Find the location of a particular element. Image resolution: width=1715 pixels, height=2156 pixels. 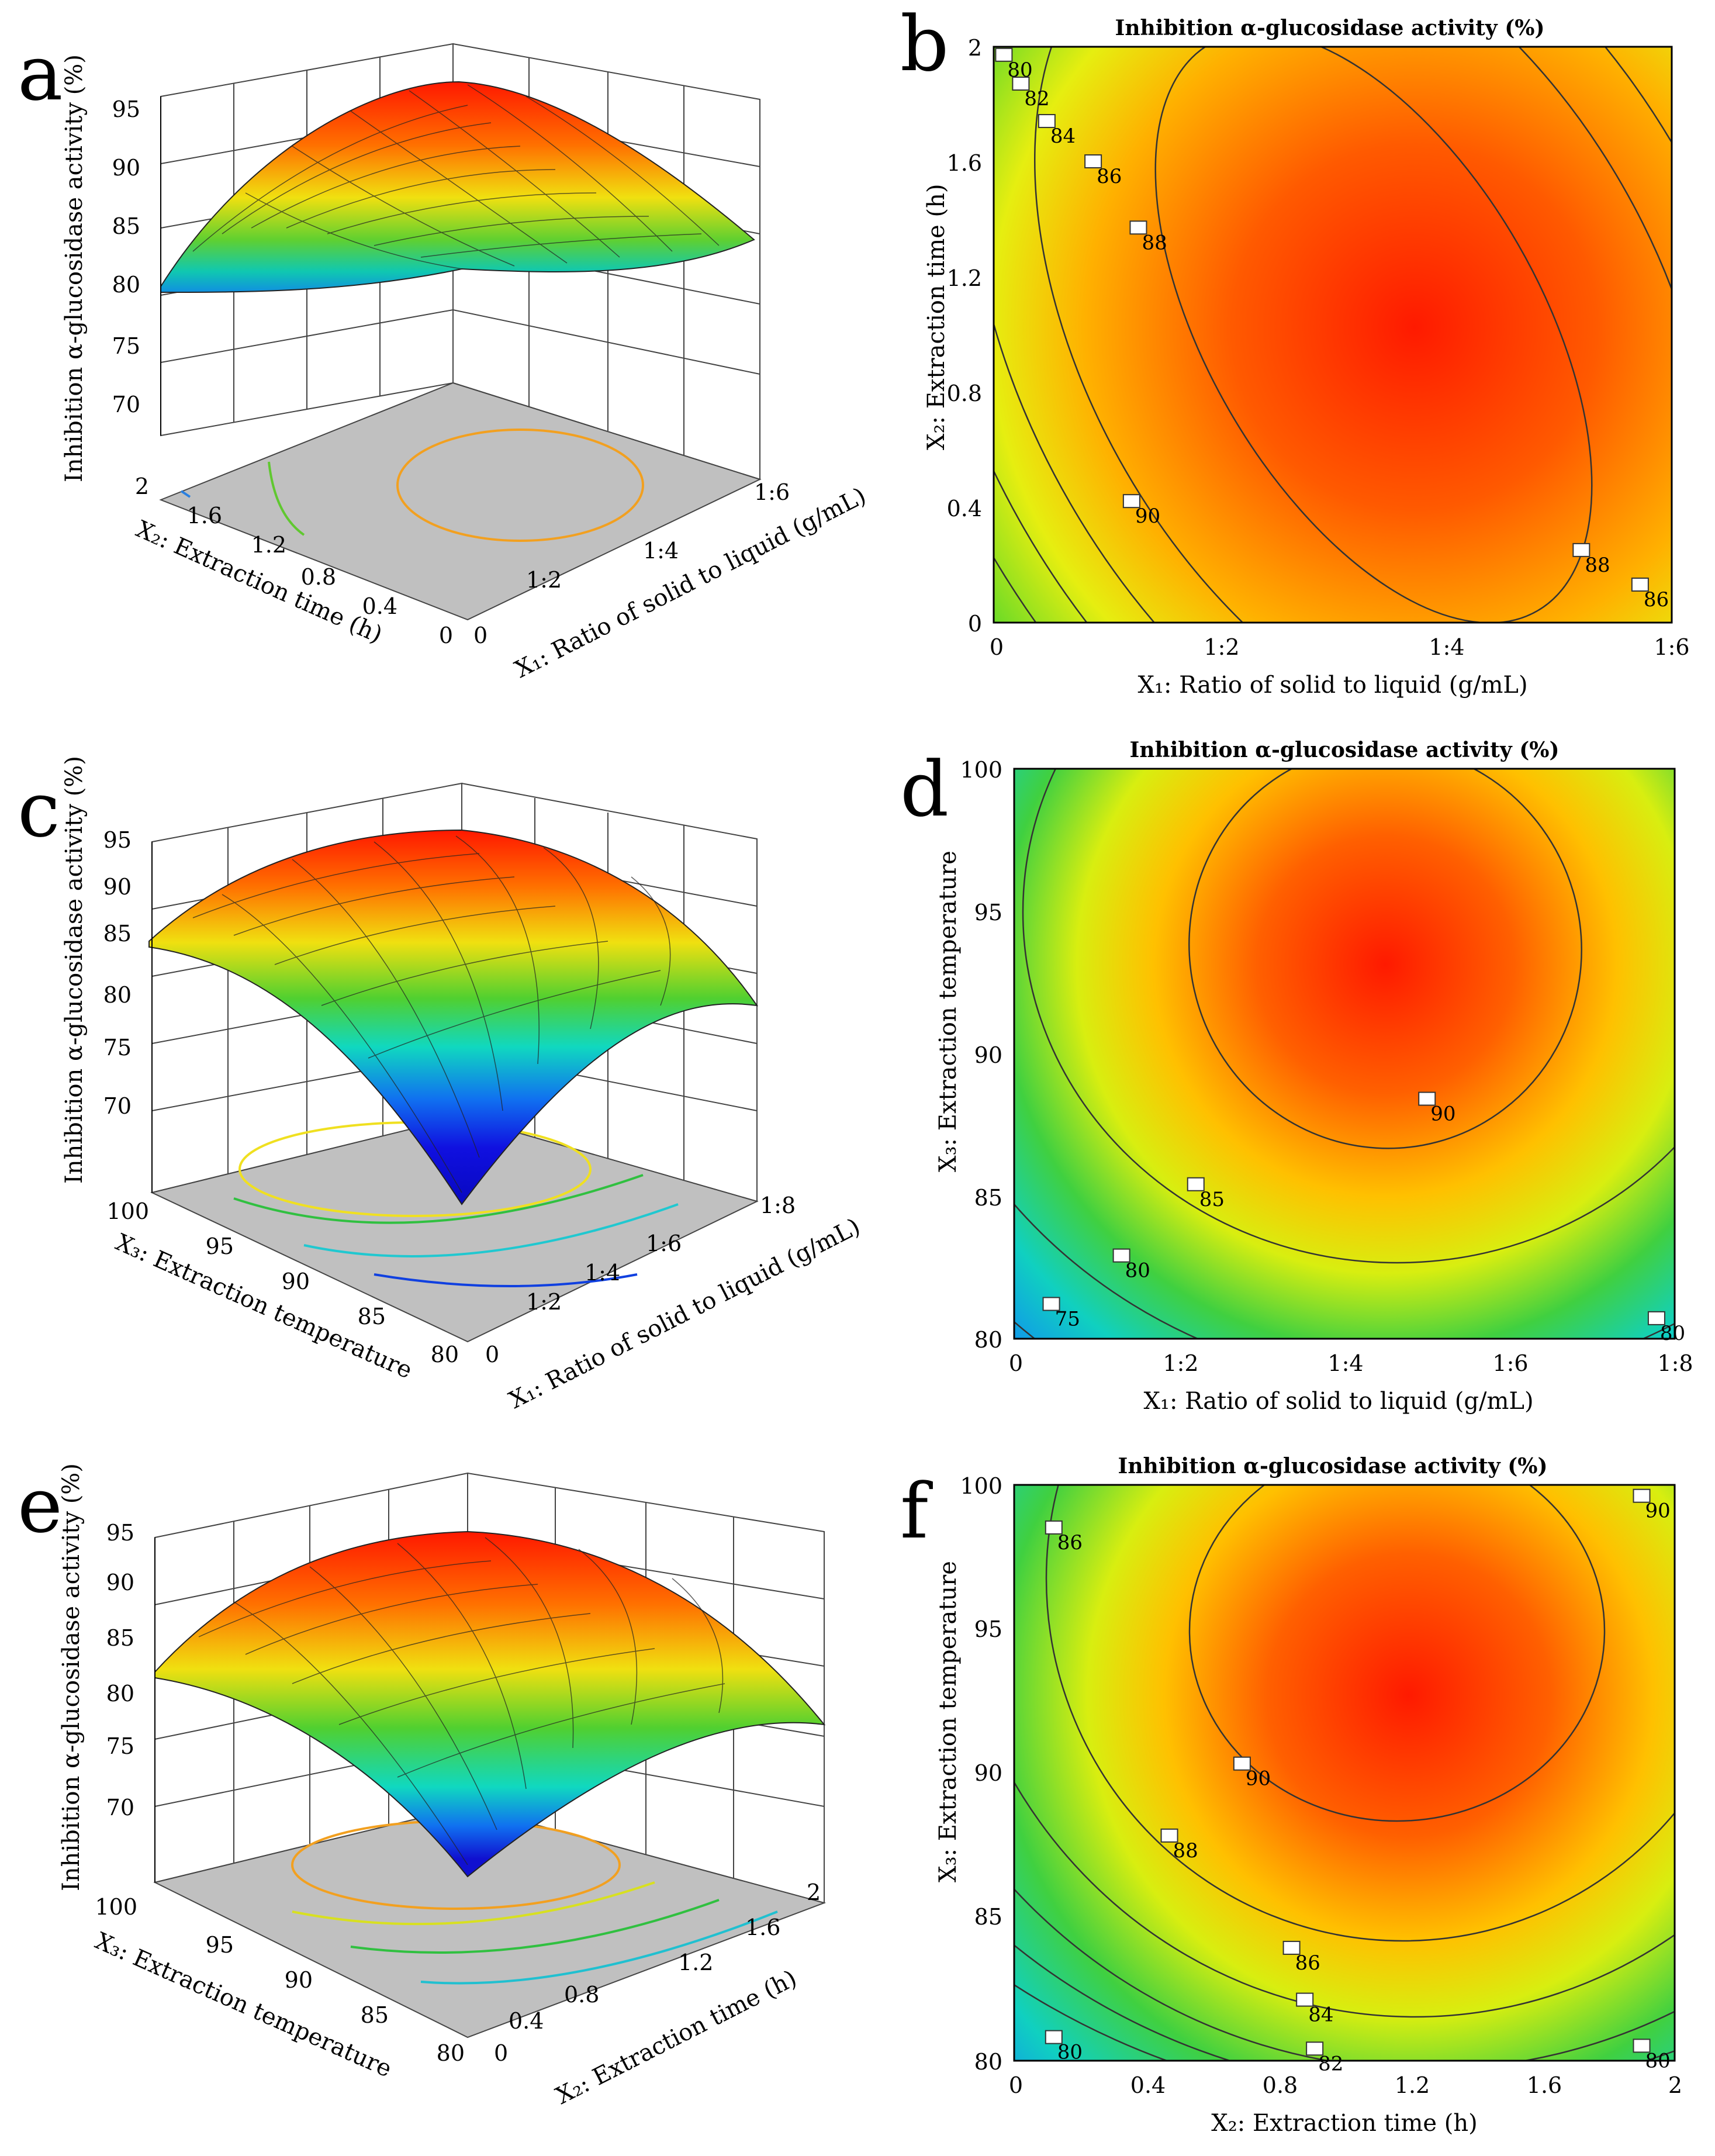

contour-b-frame is located at coordinates (1333, 335).